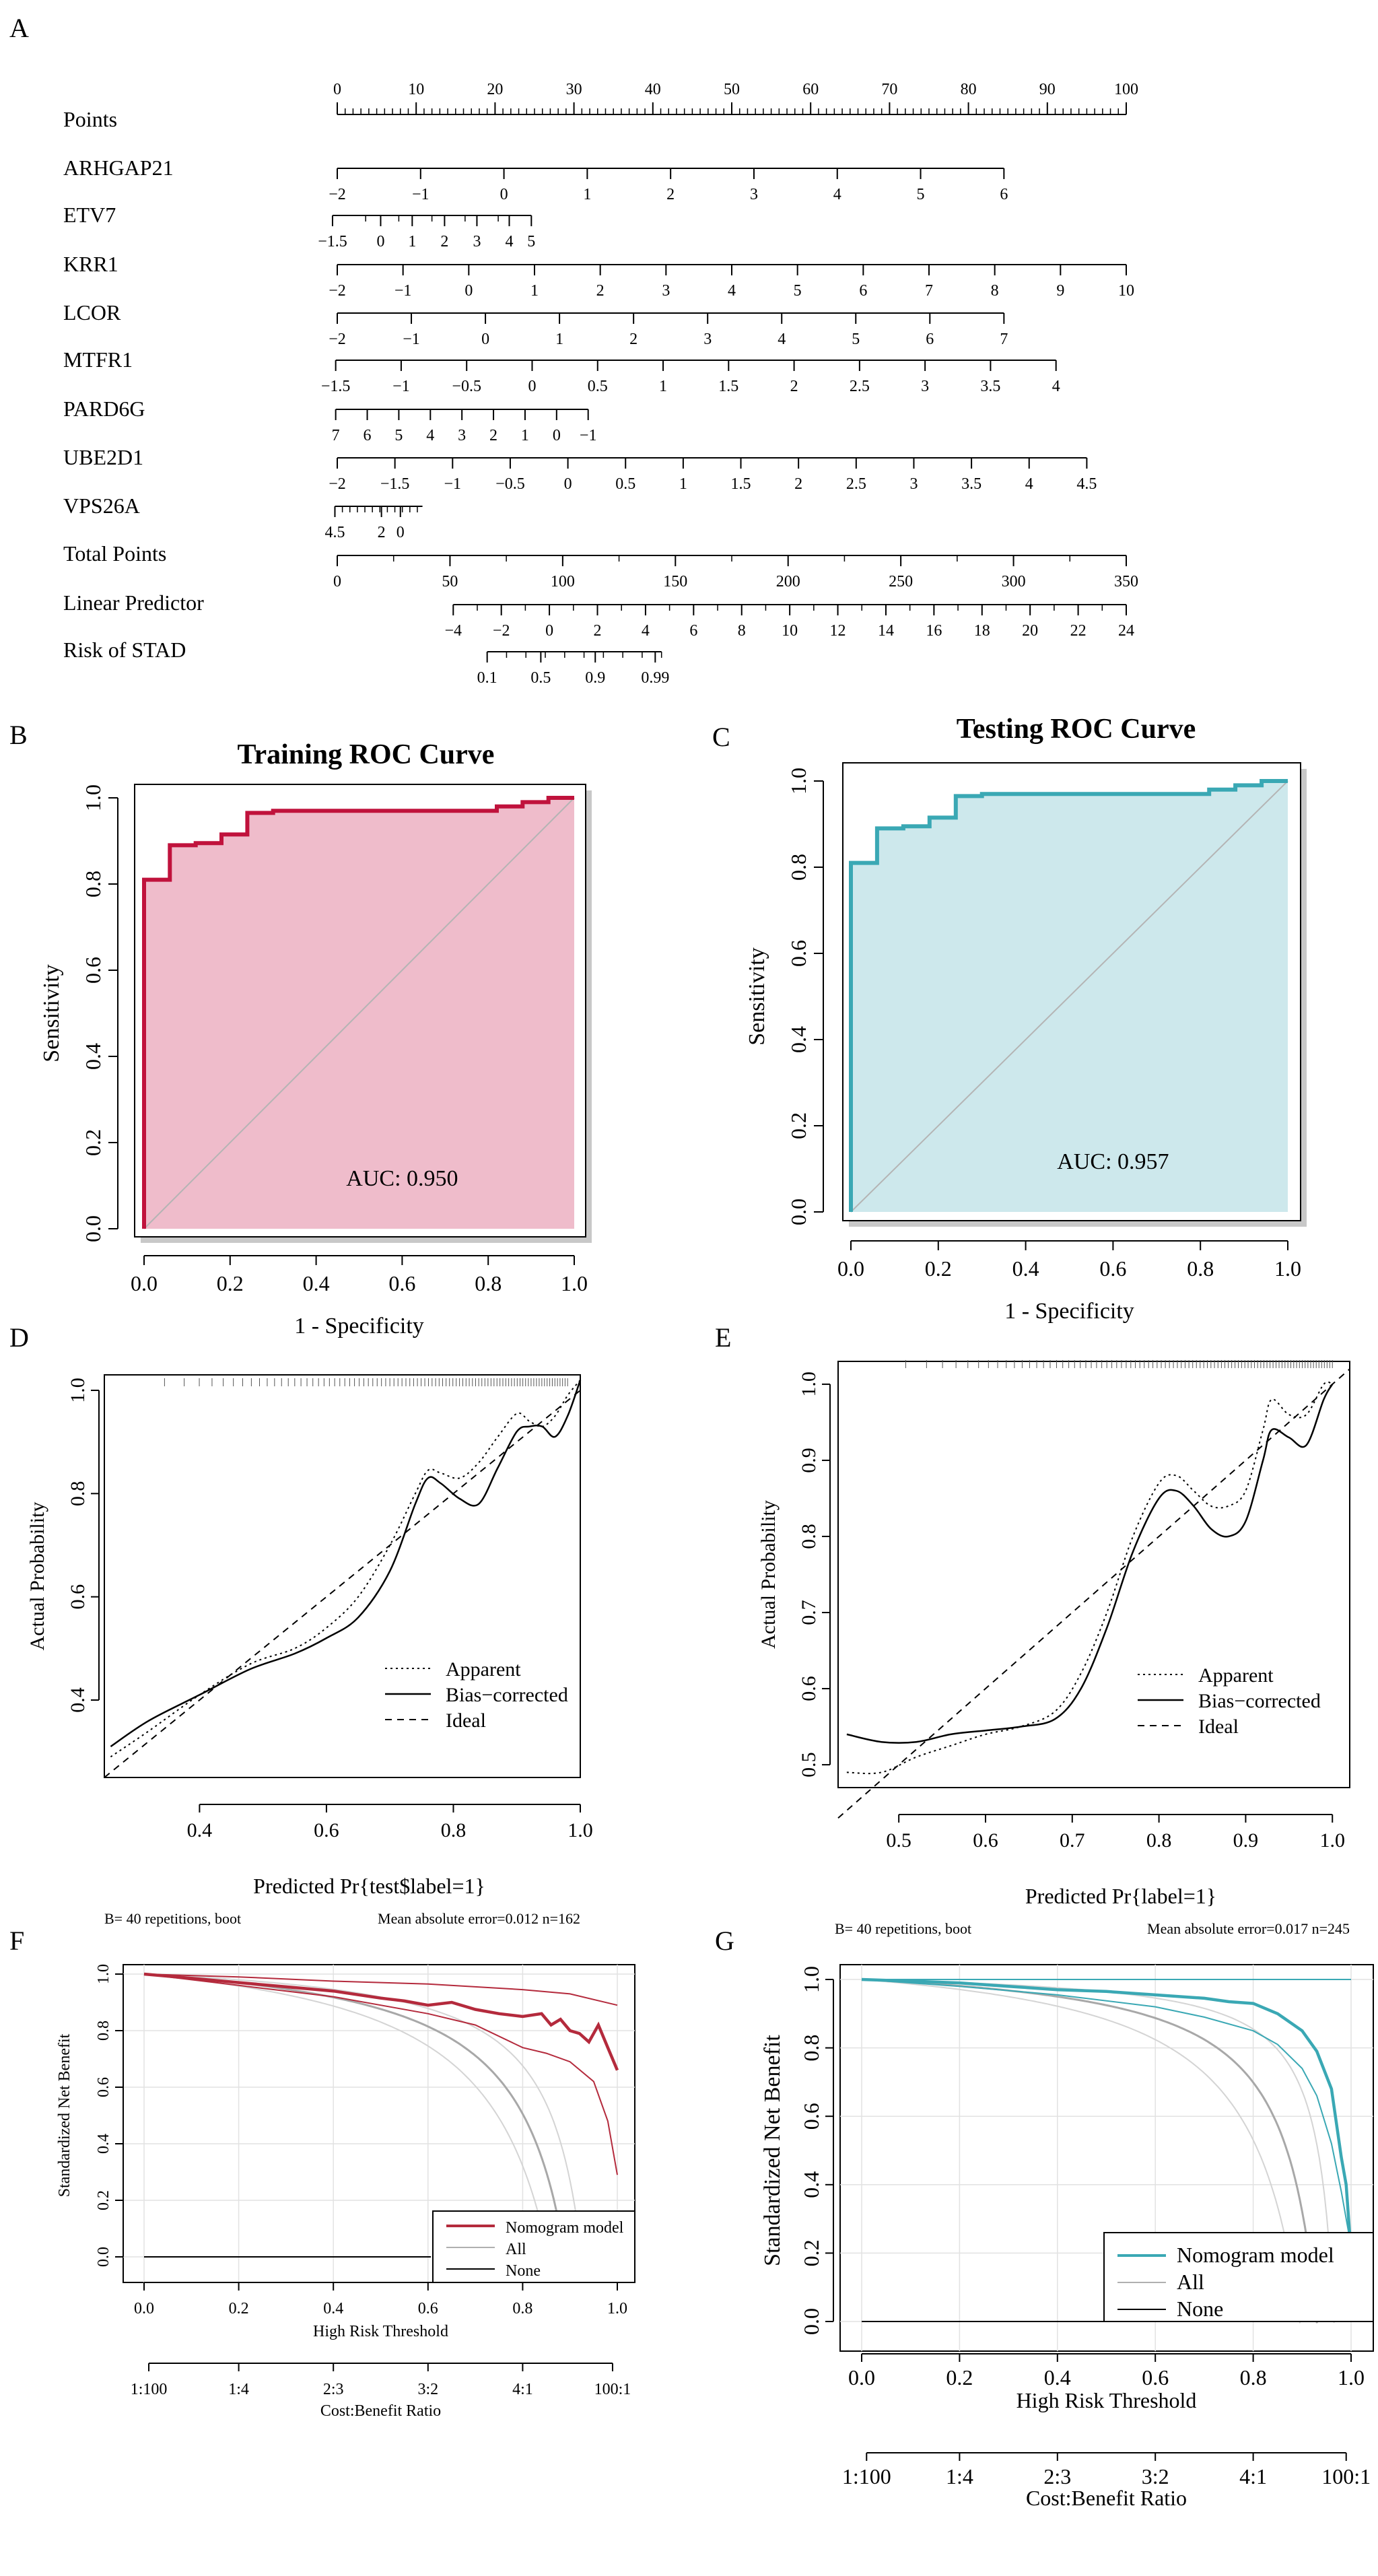 The height and width of the screenshot is (2576, 1378). I want to click on roc-y-tick-label: 0.6, so click(798, 953).